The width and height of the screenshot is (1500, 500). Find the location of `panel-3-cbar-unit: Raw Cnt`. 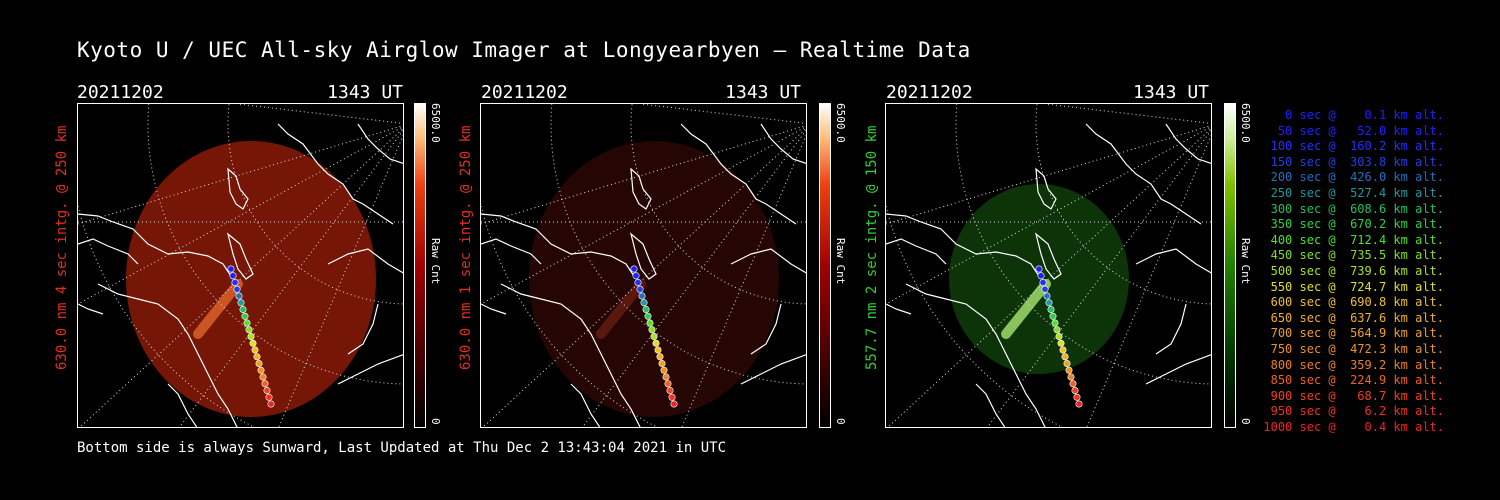

panel-3-cbar-unit: Raw Cnt is located at coordinates (1245, 261).